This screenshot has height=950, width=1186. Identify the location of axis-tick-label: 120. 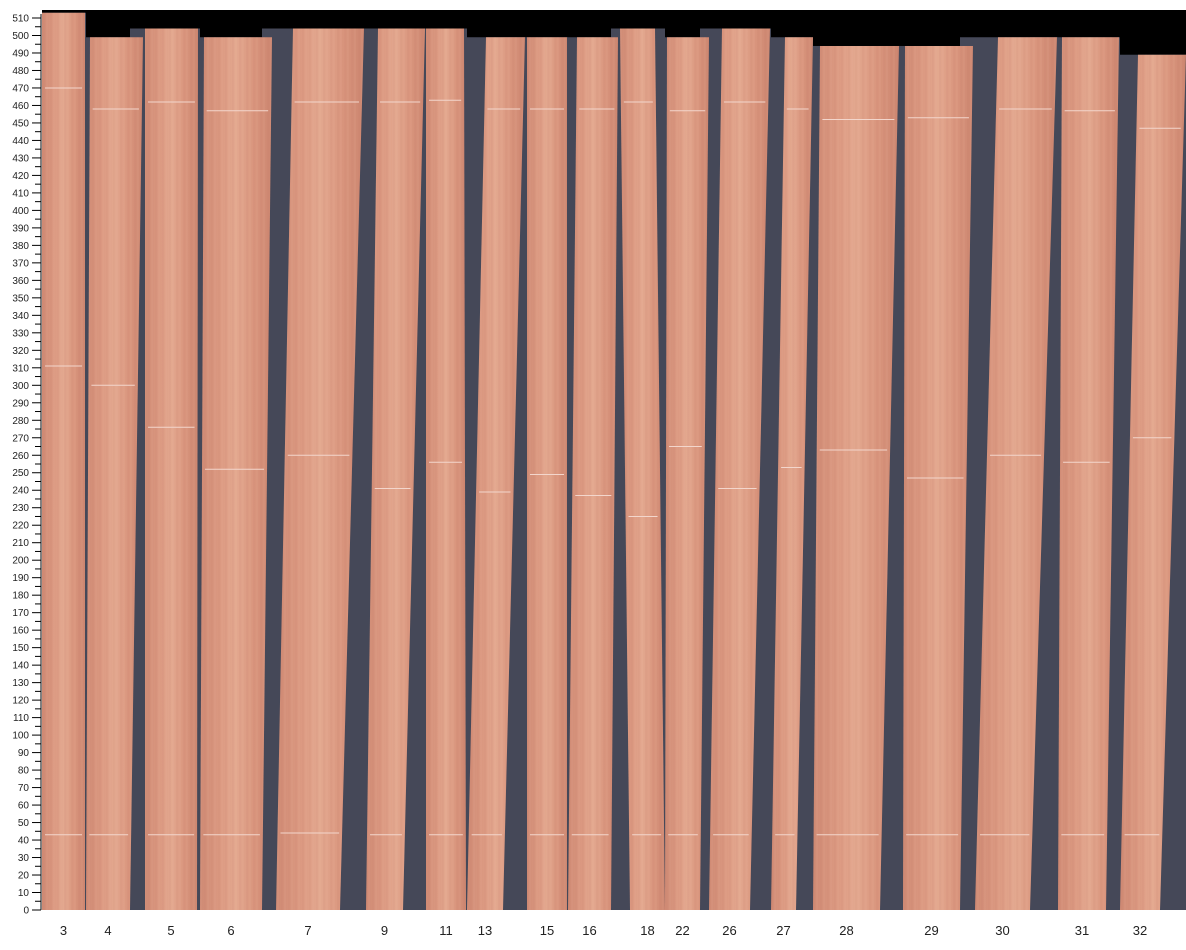
(20, 701).